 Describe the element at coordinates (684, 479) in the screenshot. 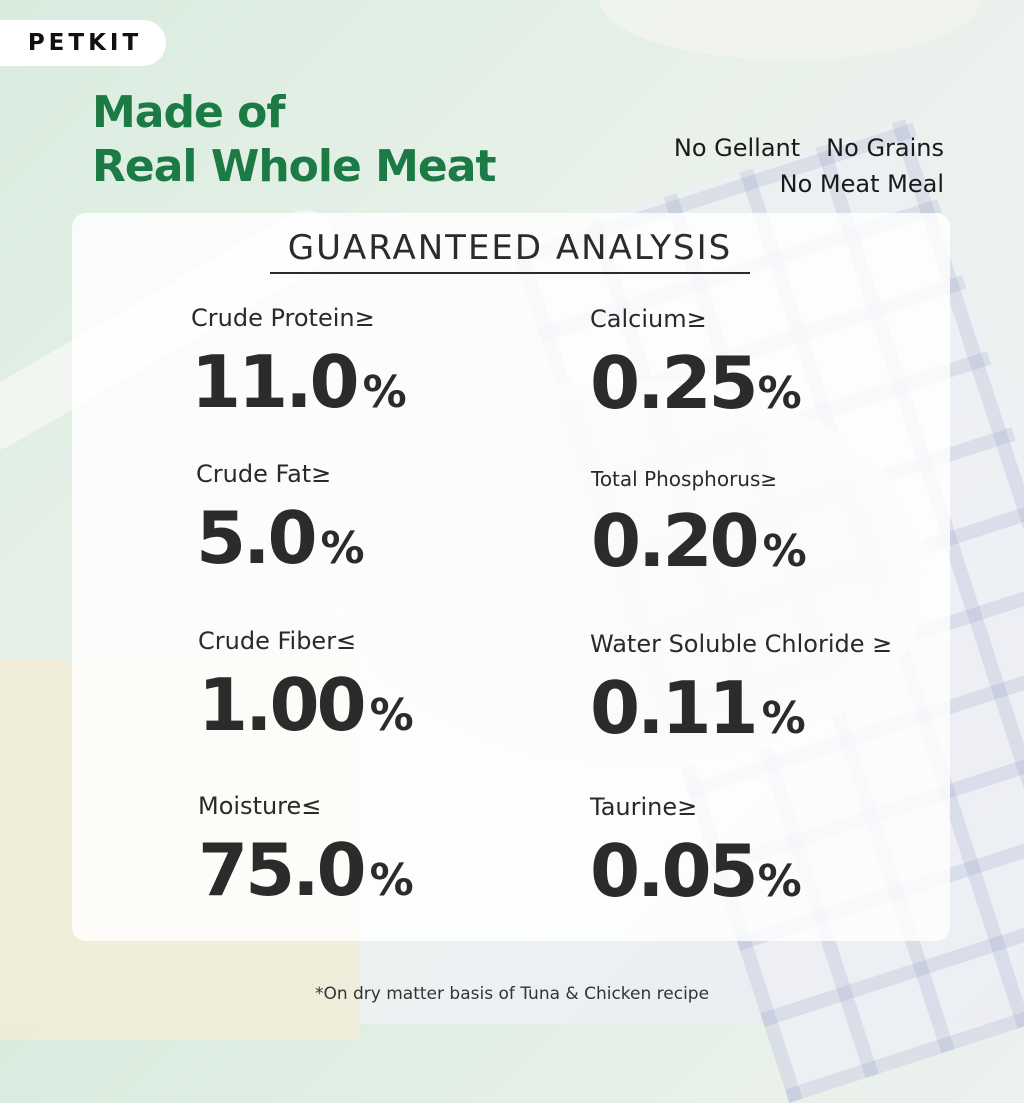

I see `nutrient-label: Total Phosphorus≥` at that location.